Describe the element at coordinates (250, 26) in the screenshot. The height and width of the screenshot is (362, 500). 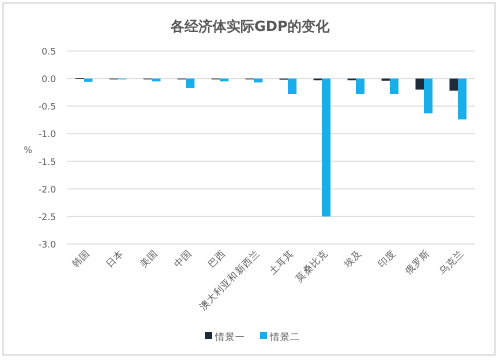
I see `chart-title: 各经济体实际GDP的变化` at that location.